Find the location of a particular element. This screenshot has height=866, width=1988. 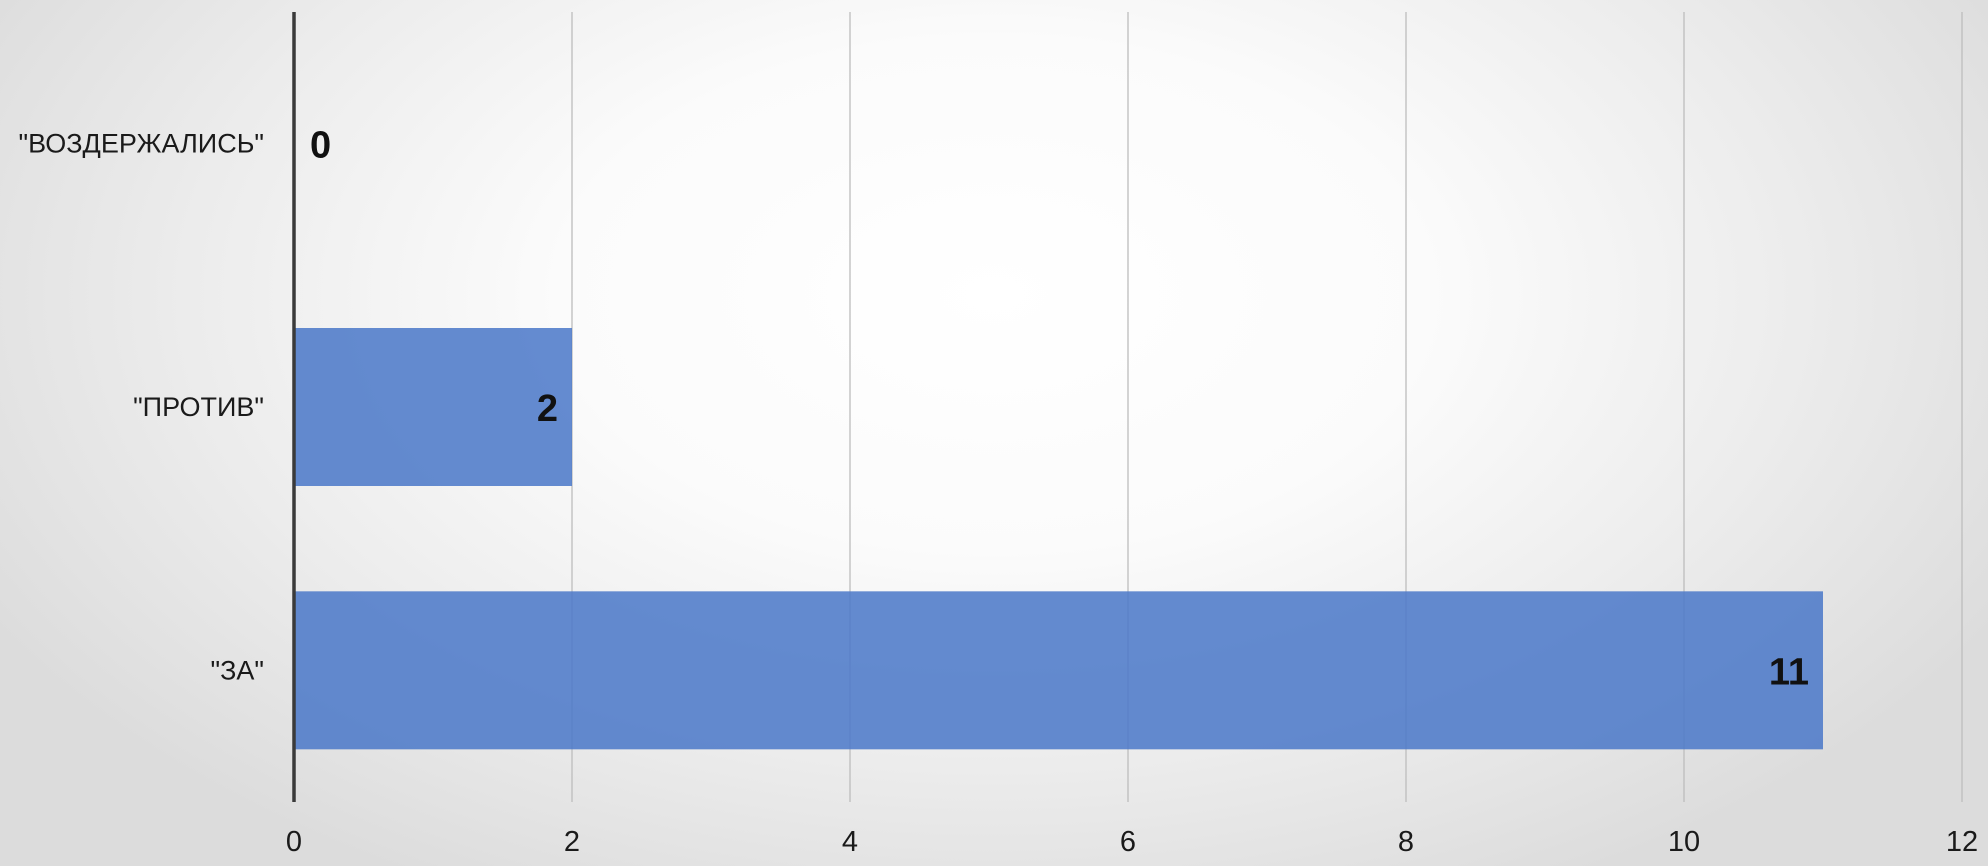

x-tick-label-2: 2 is located at coordinates (572, 842).